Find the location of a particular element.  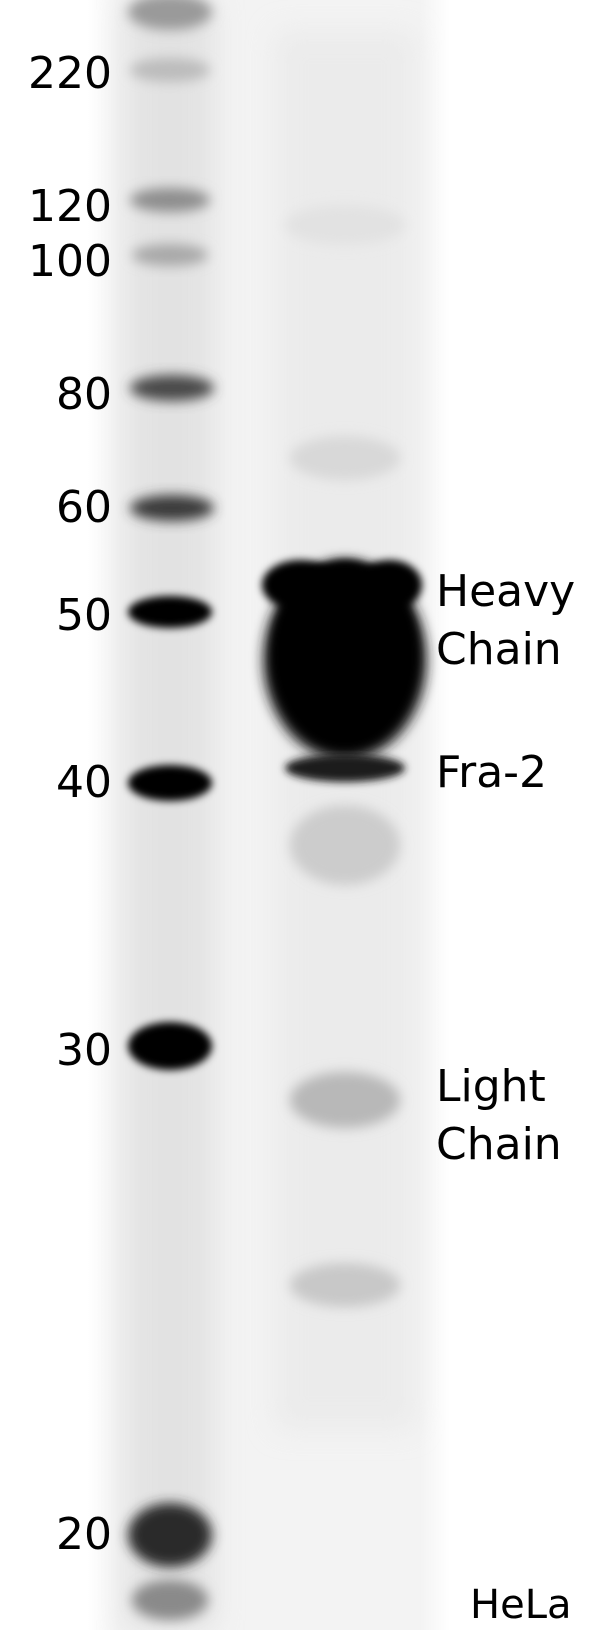

light-chain-label-line2: Chain is located at coordinates (499, 1144).